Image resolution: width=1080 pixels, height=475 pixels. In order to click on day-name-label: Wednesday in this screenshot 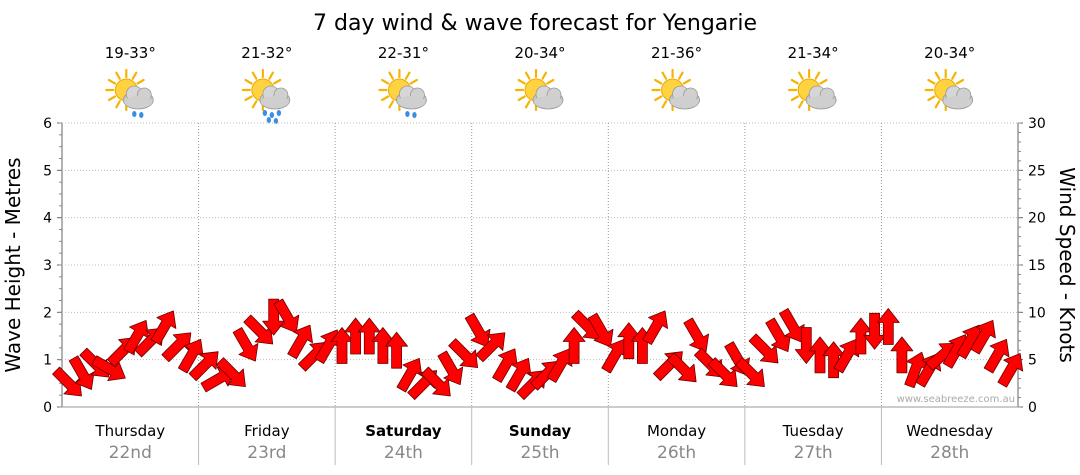, I will do `click(949, 431)`.